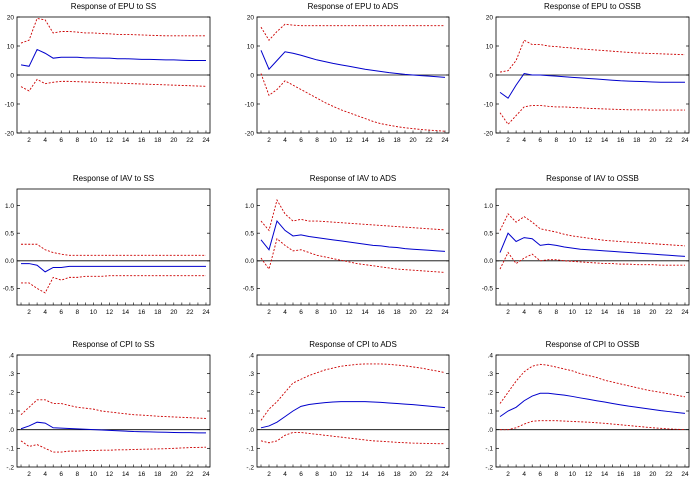 The height and width of the screenshot is (483, 693). I want to click on y-tick-label: .4, so click(491, 355).